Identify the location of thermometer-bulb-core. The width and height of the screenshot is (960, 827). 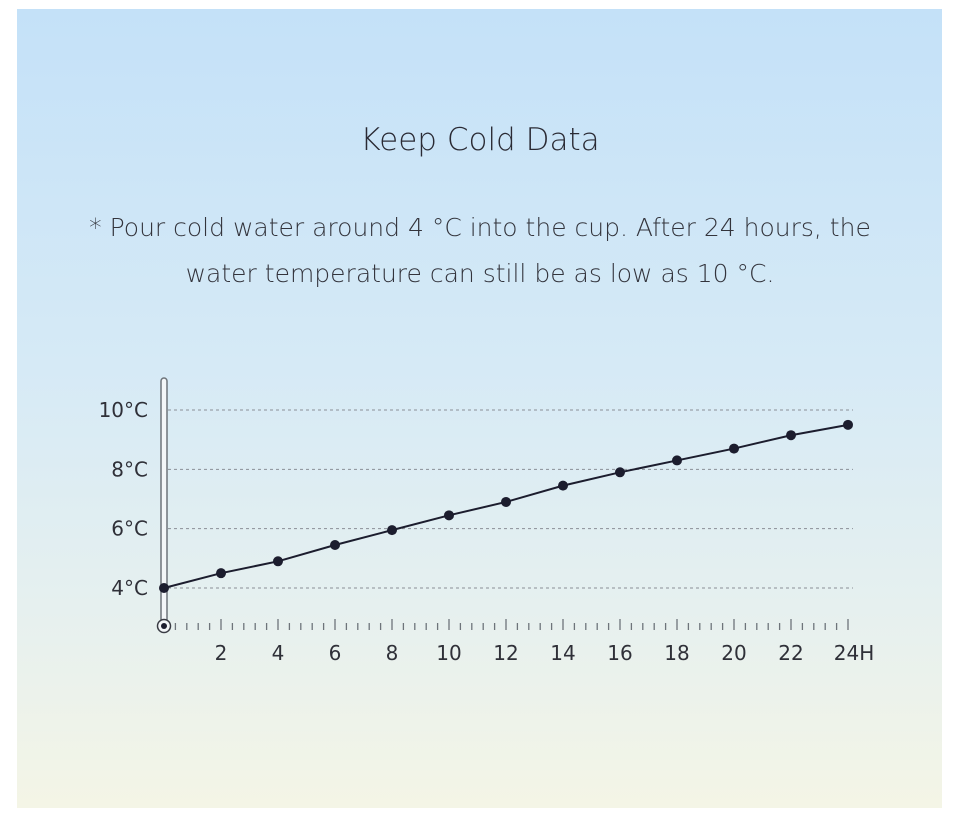
(164, 626).